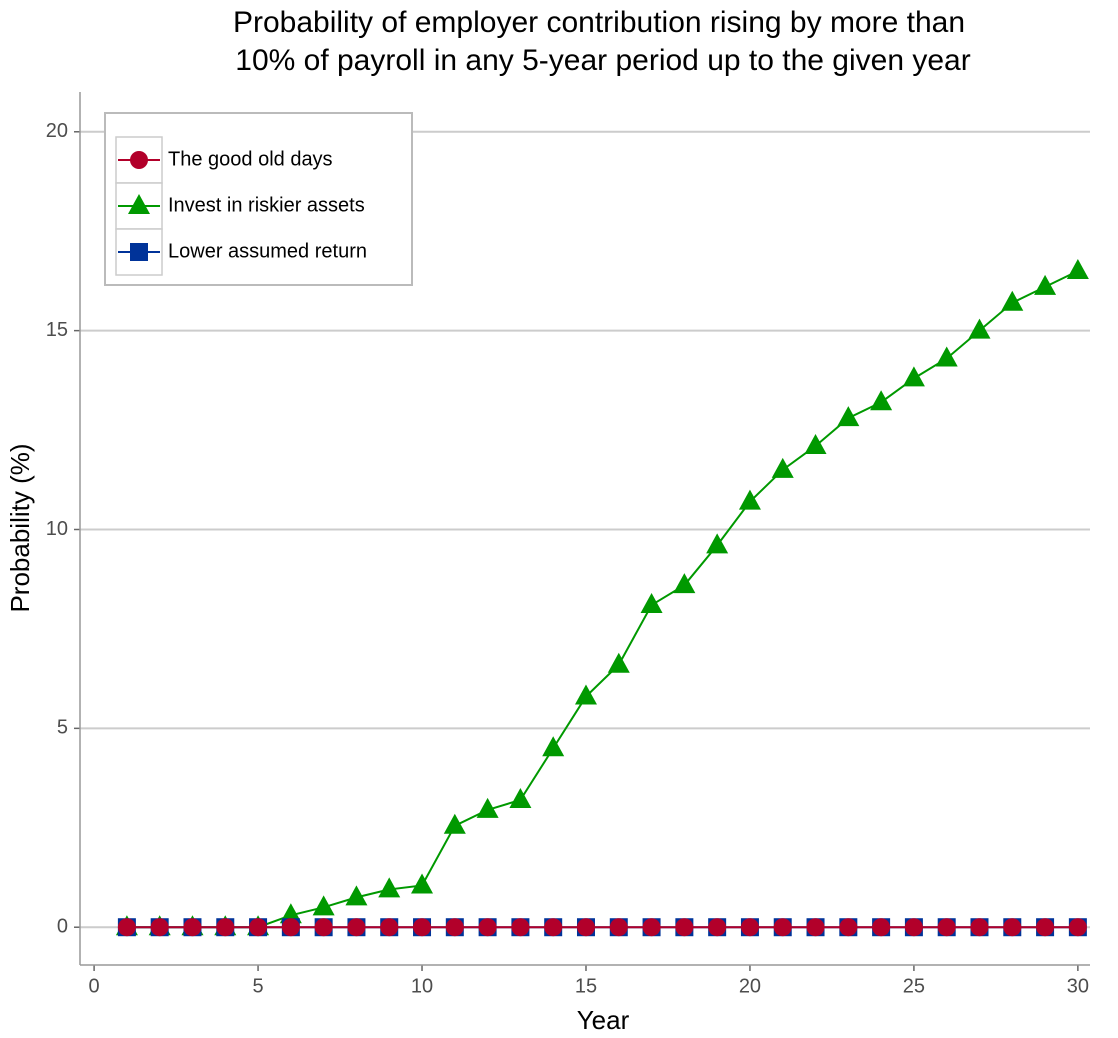 The image size is (1118, 1038). What do you see at coordinates (250, 159) in the screenshot?
I see `legend-label: The good old days` at bounding box center [250, 159].